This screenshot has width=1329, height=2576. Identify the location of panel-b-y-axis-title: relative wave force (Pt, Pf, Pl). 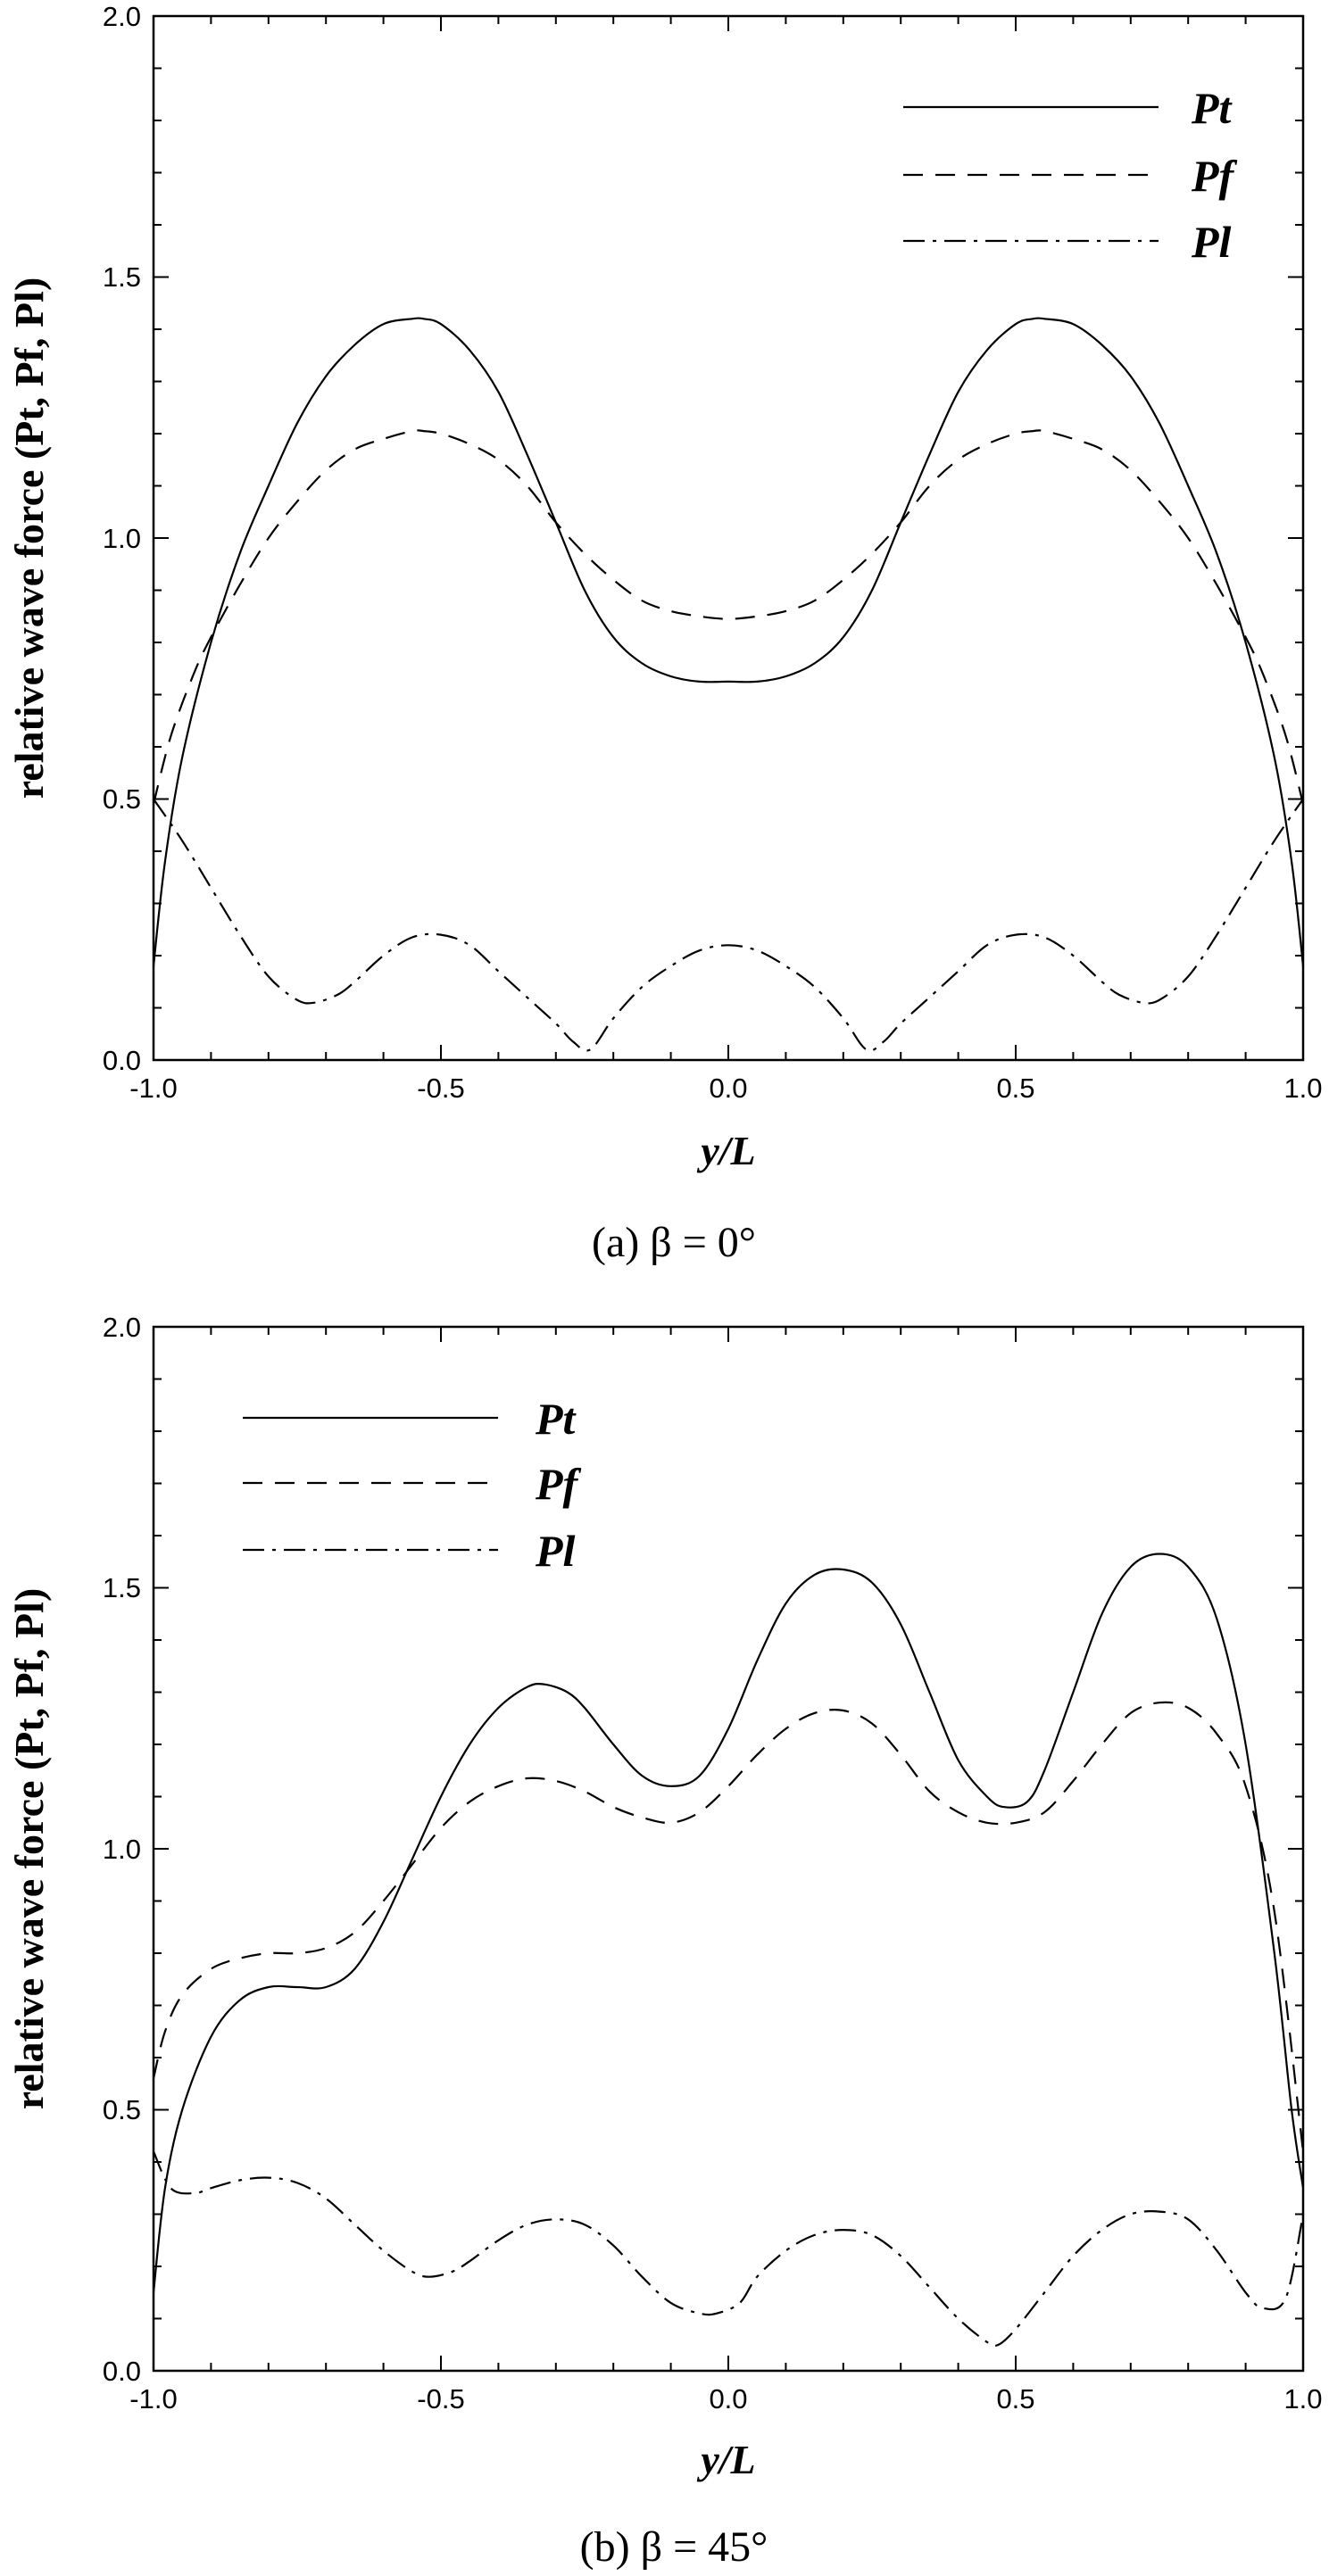
(29, 1849).